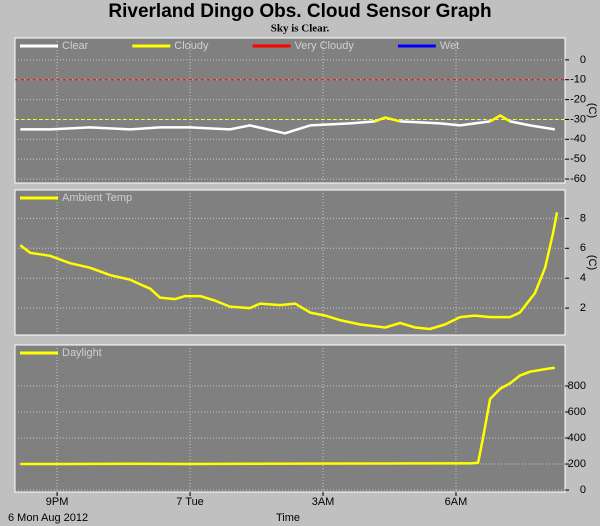 This screenshot has height=526, width=600. What do you see at coordinates (577, 386) in the screenshot?
I see `y-tick-label: 800` at bounding box center [577, 386].